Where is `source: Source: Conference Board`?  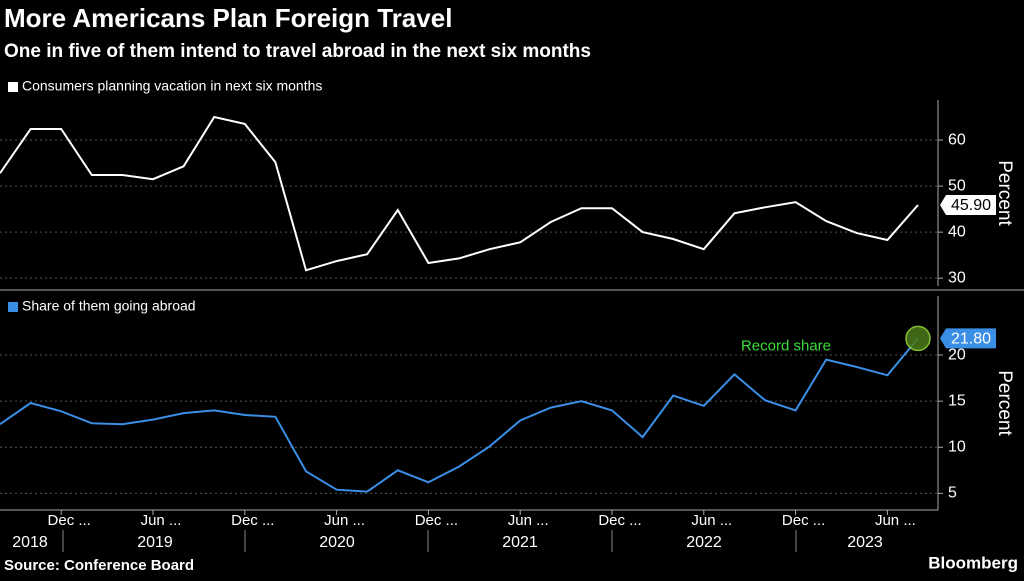
source: Source: Conference Board is located at coordinates (99, 565).